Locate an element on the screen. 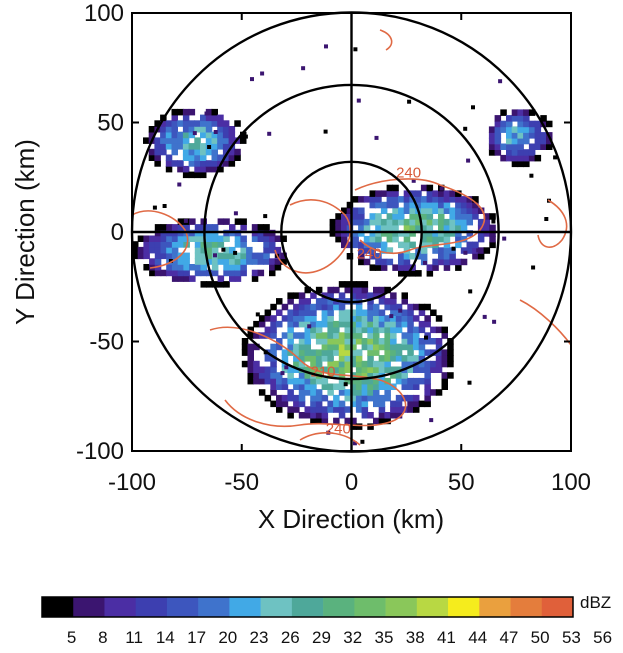  echo-band-northeast-band is located at coordinates (412, 230).